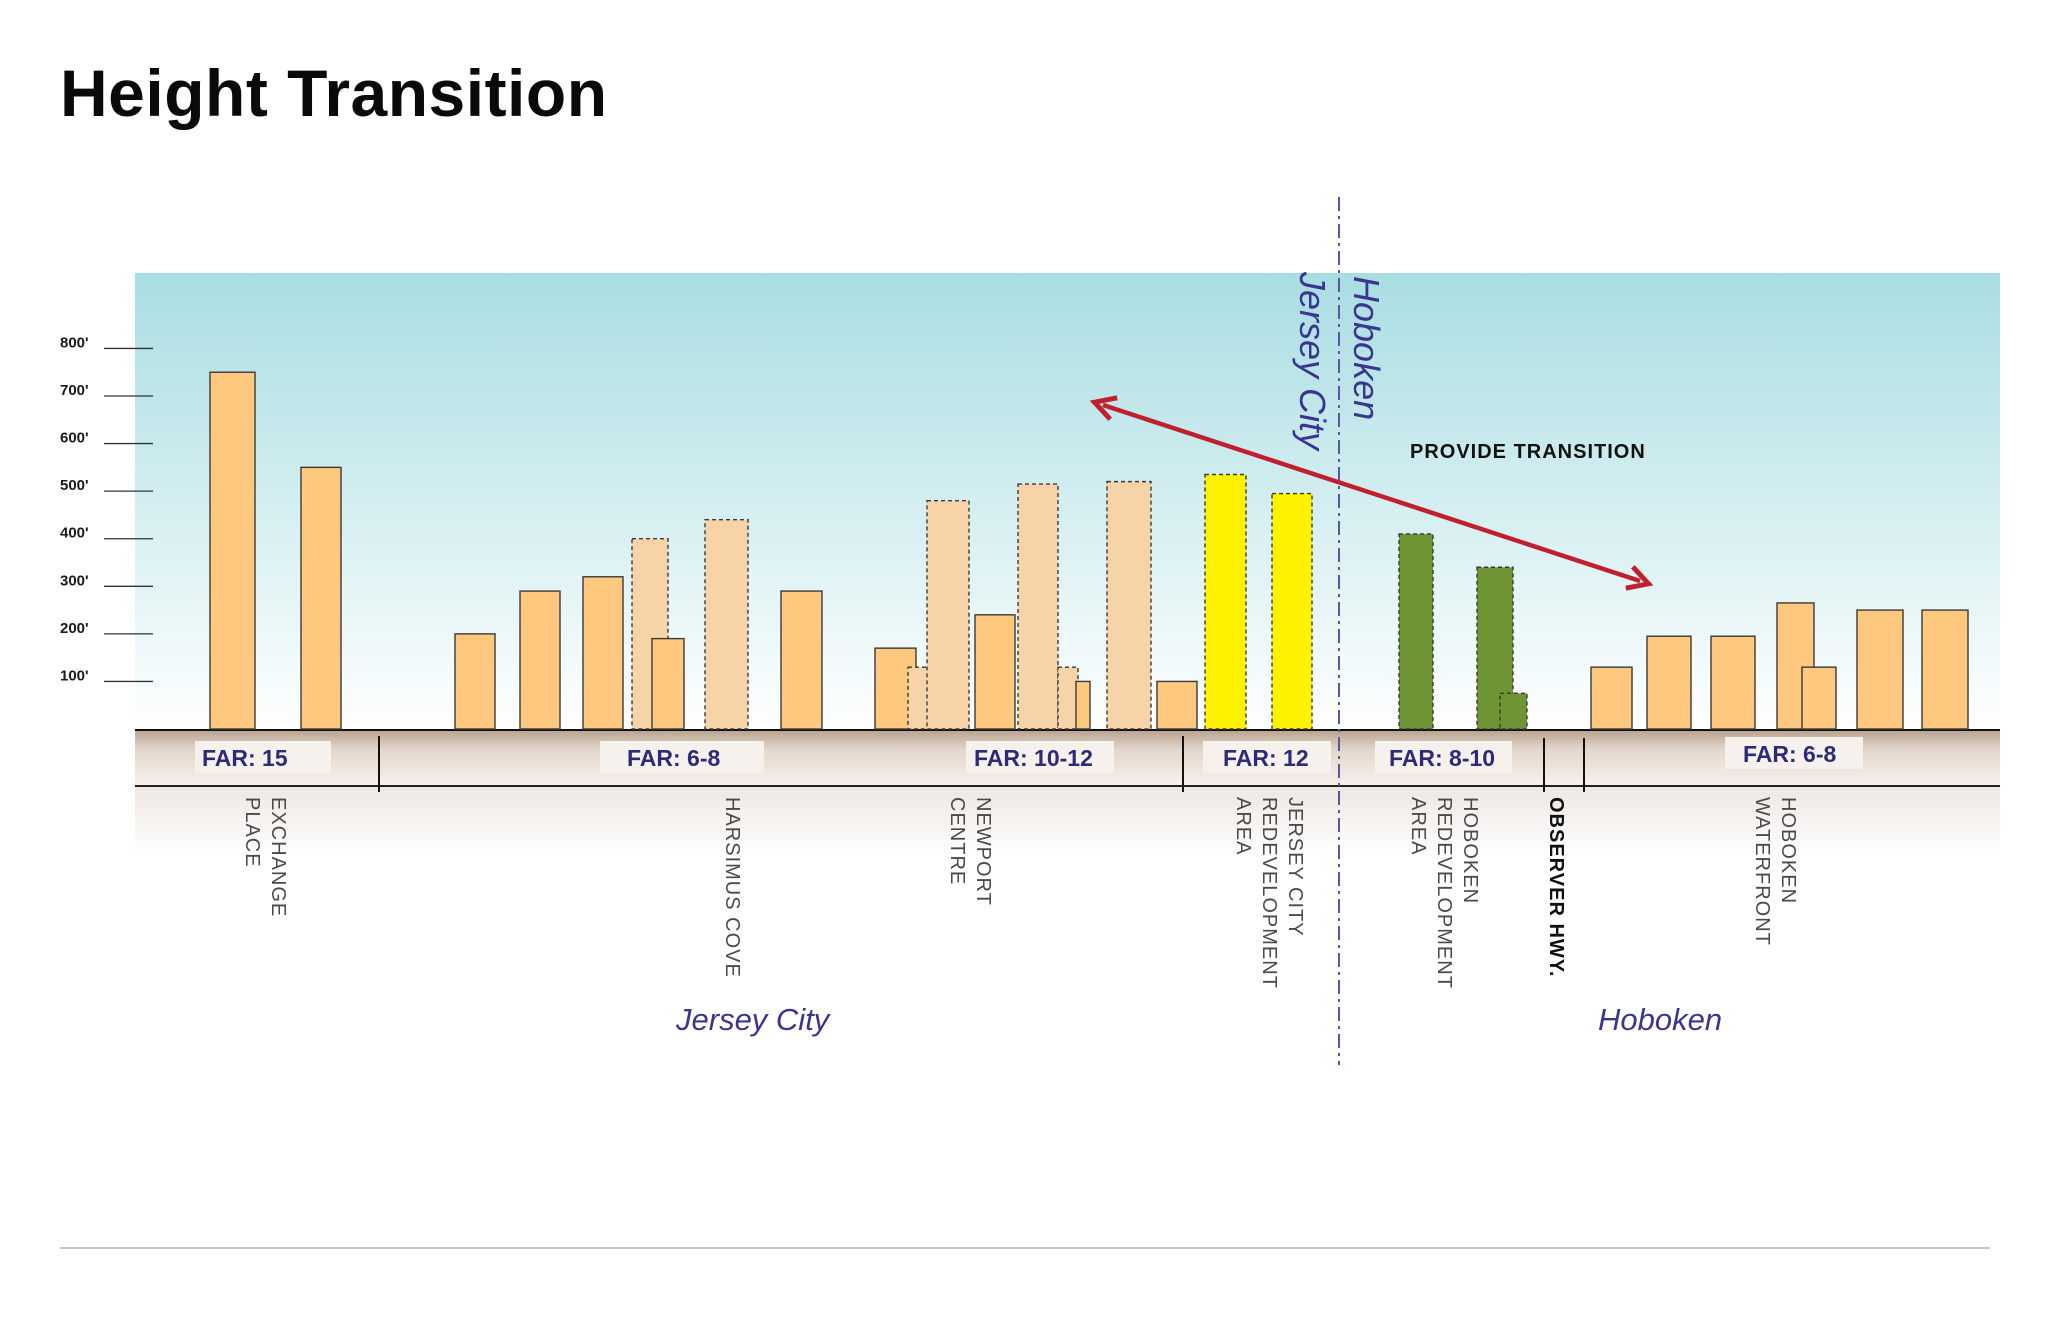  I want to click on boundary-label-jersey-city: Jersey City, so click(1312, 361).